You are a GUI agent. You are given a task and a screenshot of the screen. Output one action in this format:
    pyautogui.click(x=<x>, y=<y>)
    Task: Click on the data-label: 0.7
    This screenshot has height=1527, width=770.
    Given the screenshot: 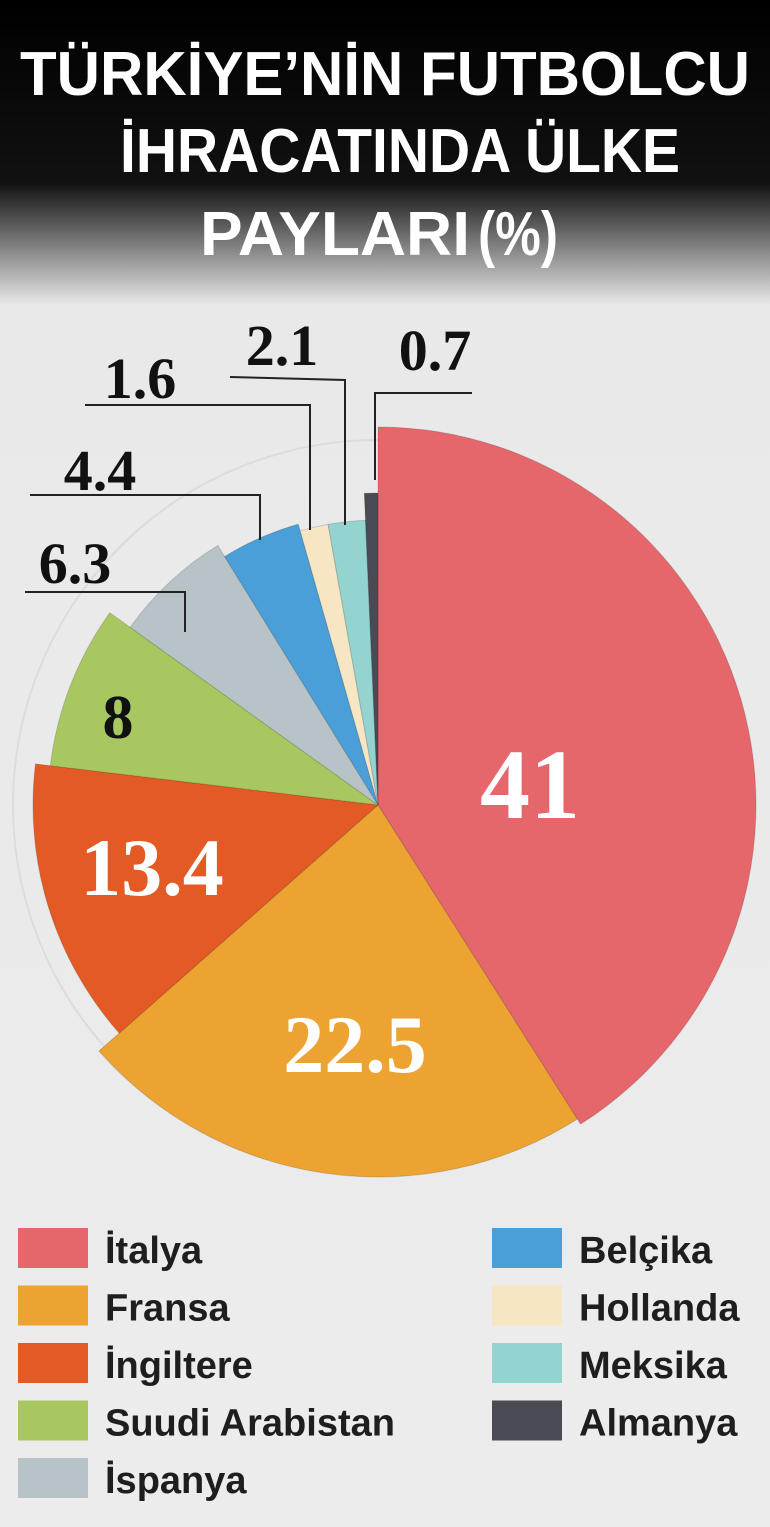 What is the action you would take?
    pyautogui.click(x=435, y=350)
    